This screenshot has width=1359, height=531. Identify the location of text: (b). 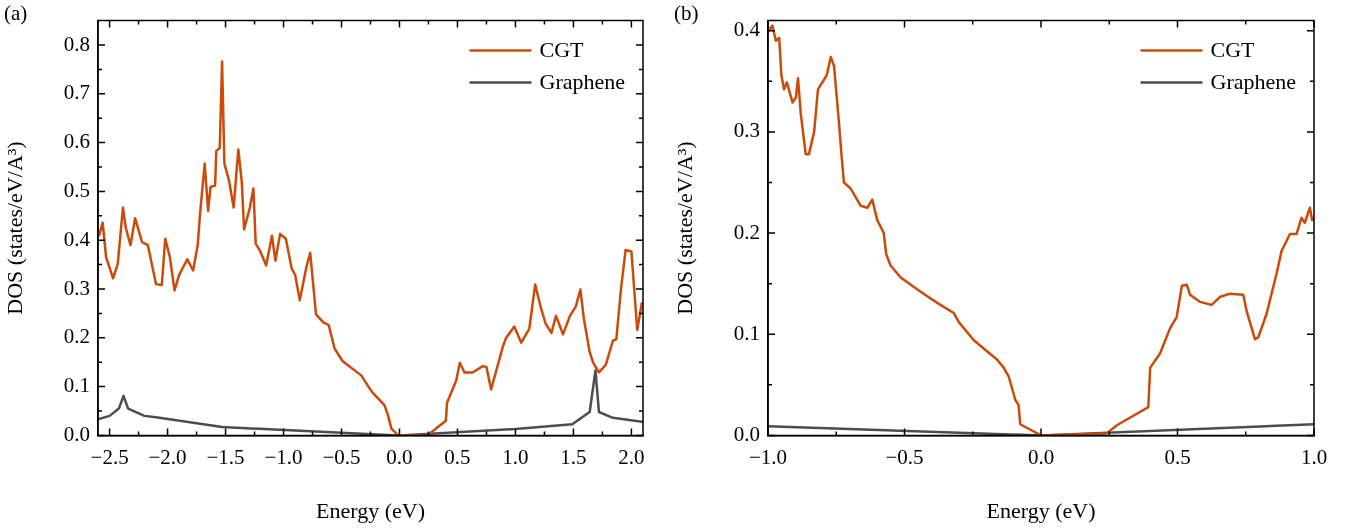
(686, 13).